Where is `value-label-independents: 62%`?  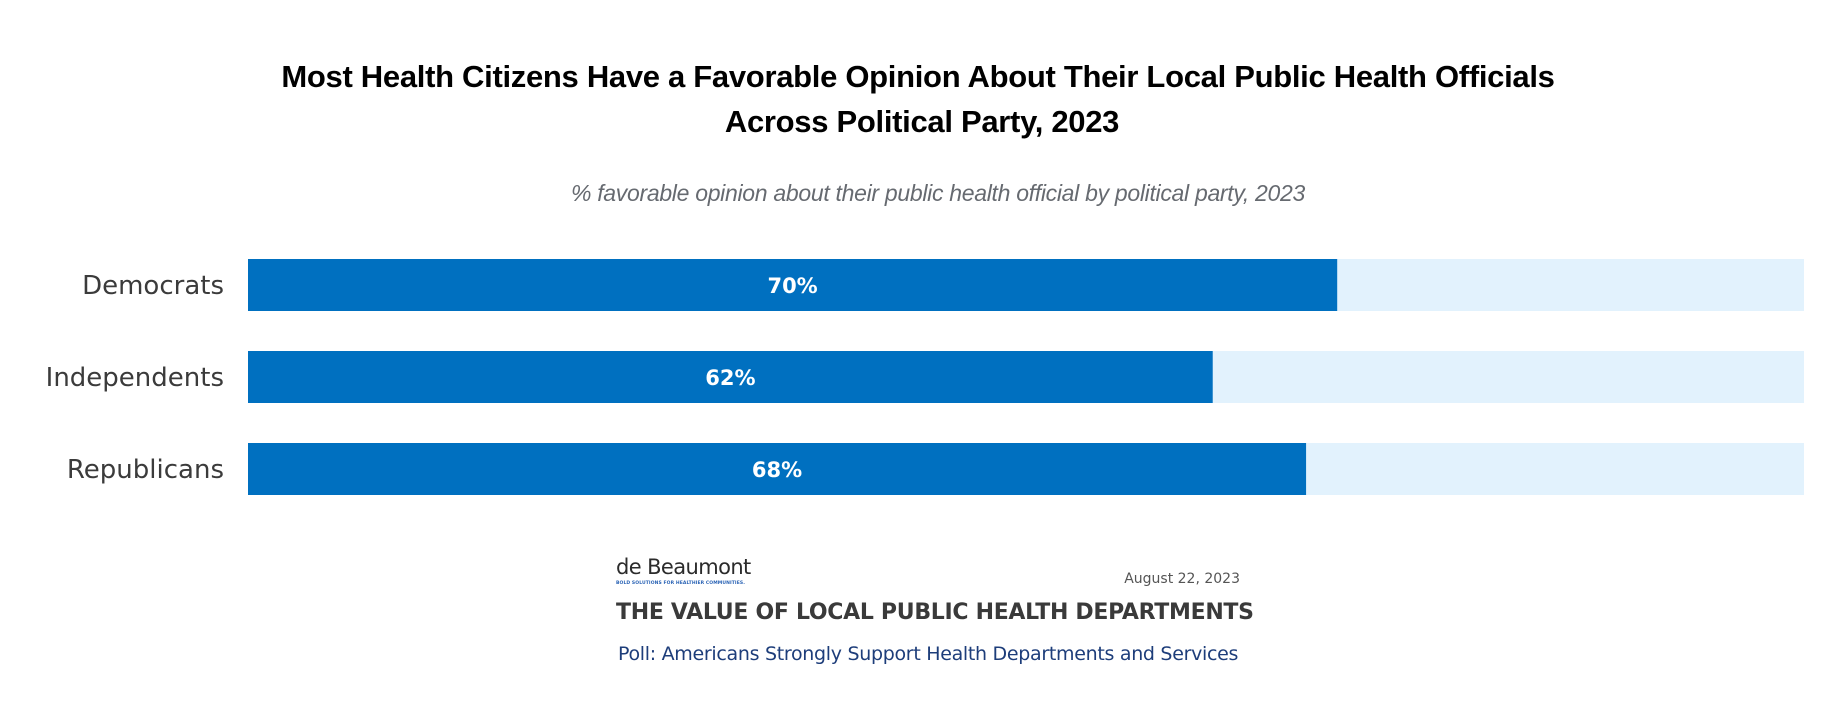 value-label-independents: 62% is located at coordinates (730, 378).